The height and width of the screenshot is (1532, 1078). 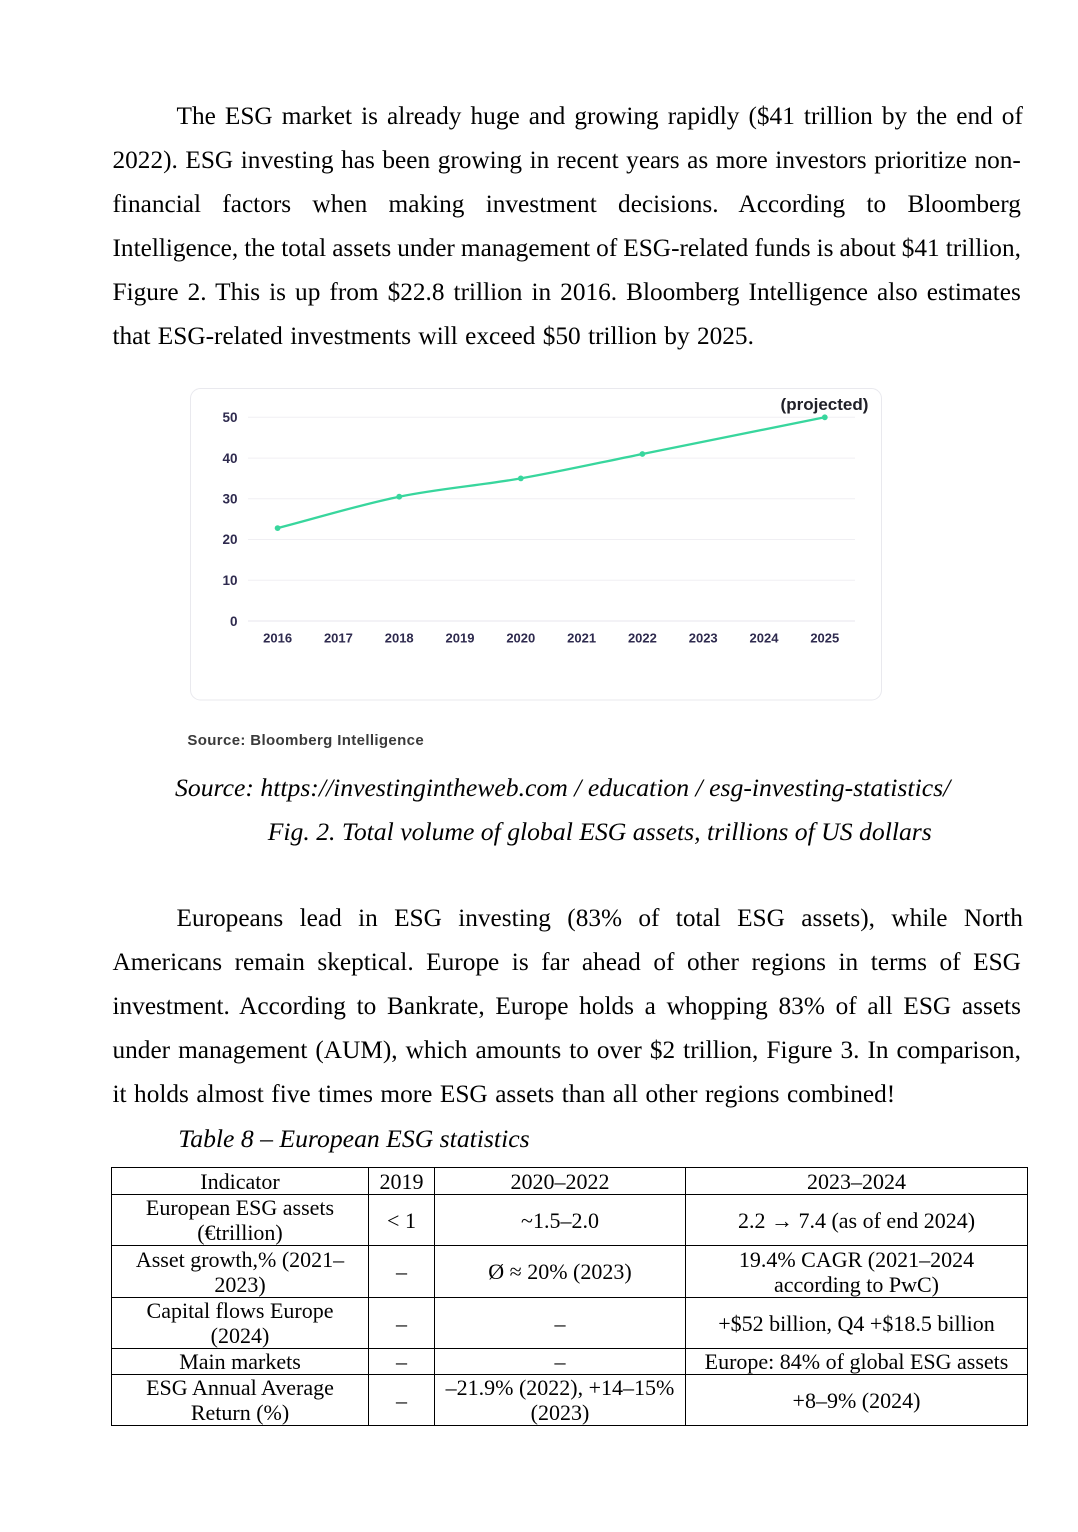 I want to click on svg-text: 2025, so click(x=824, y=637).